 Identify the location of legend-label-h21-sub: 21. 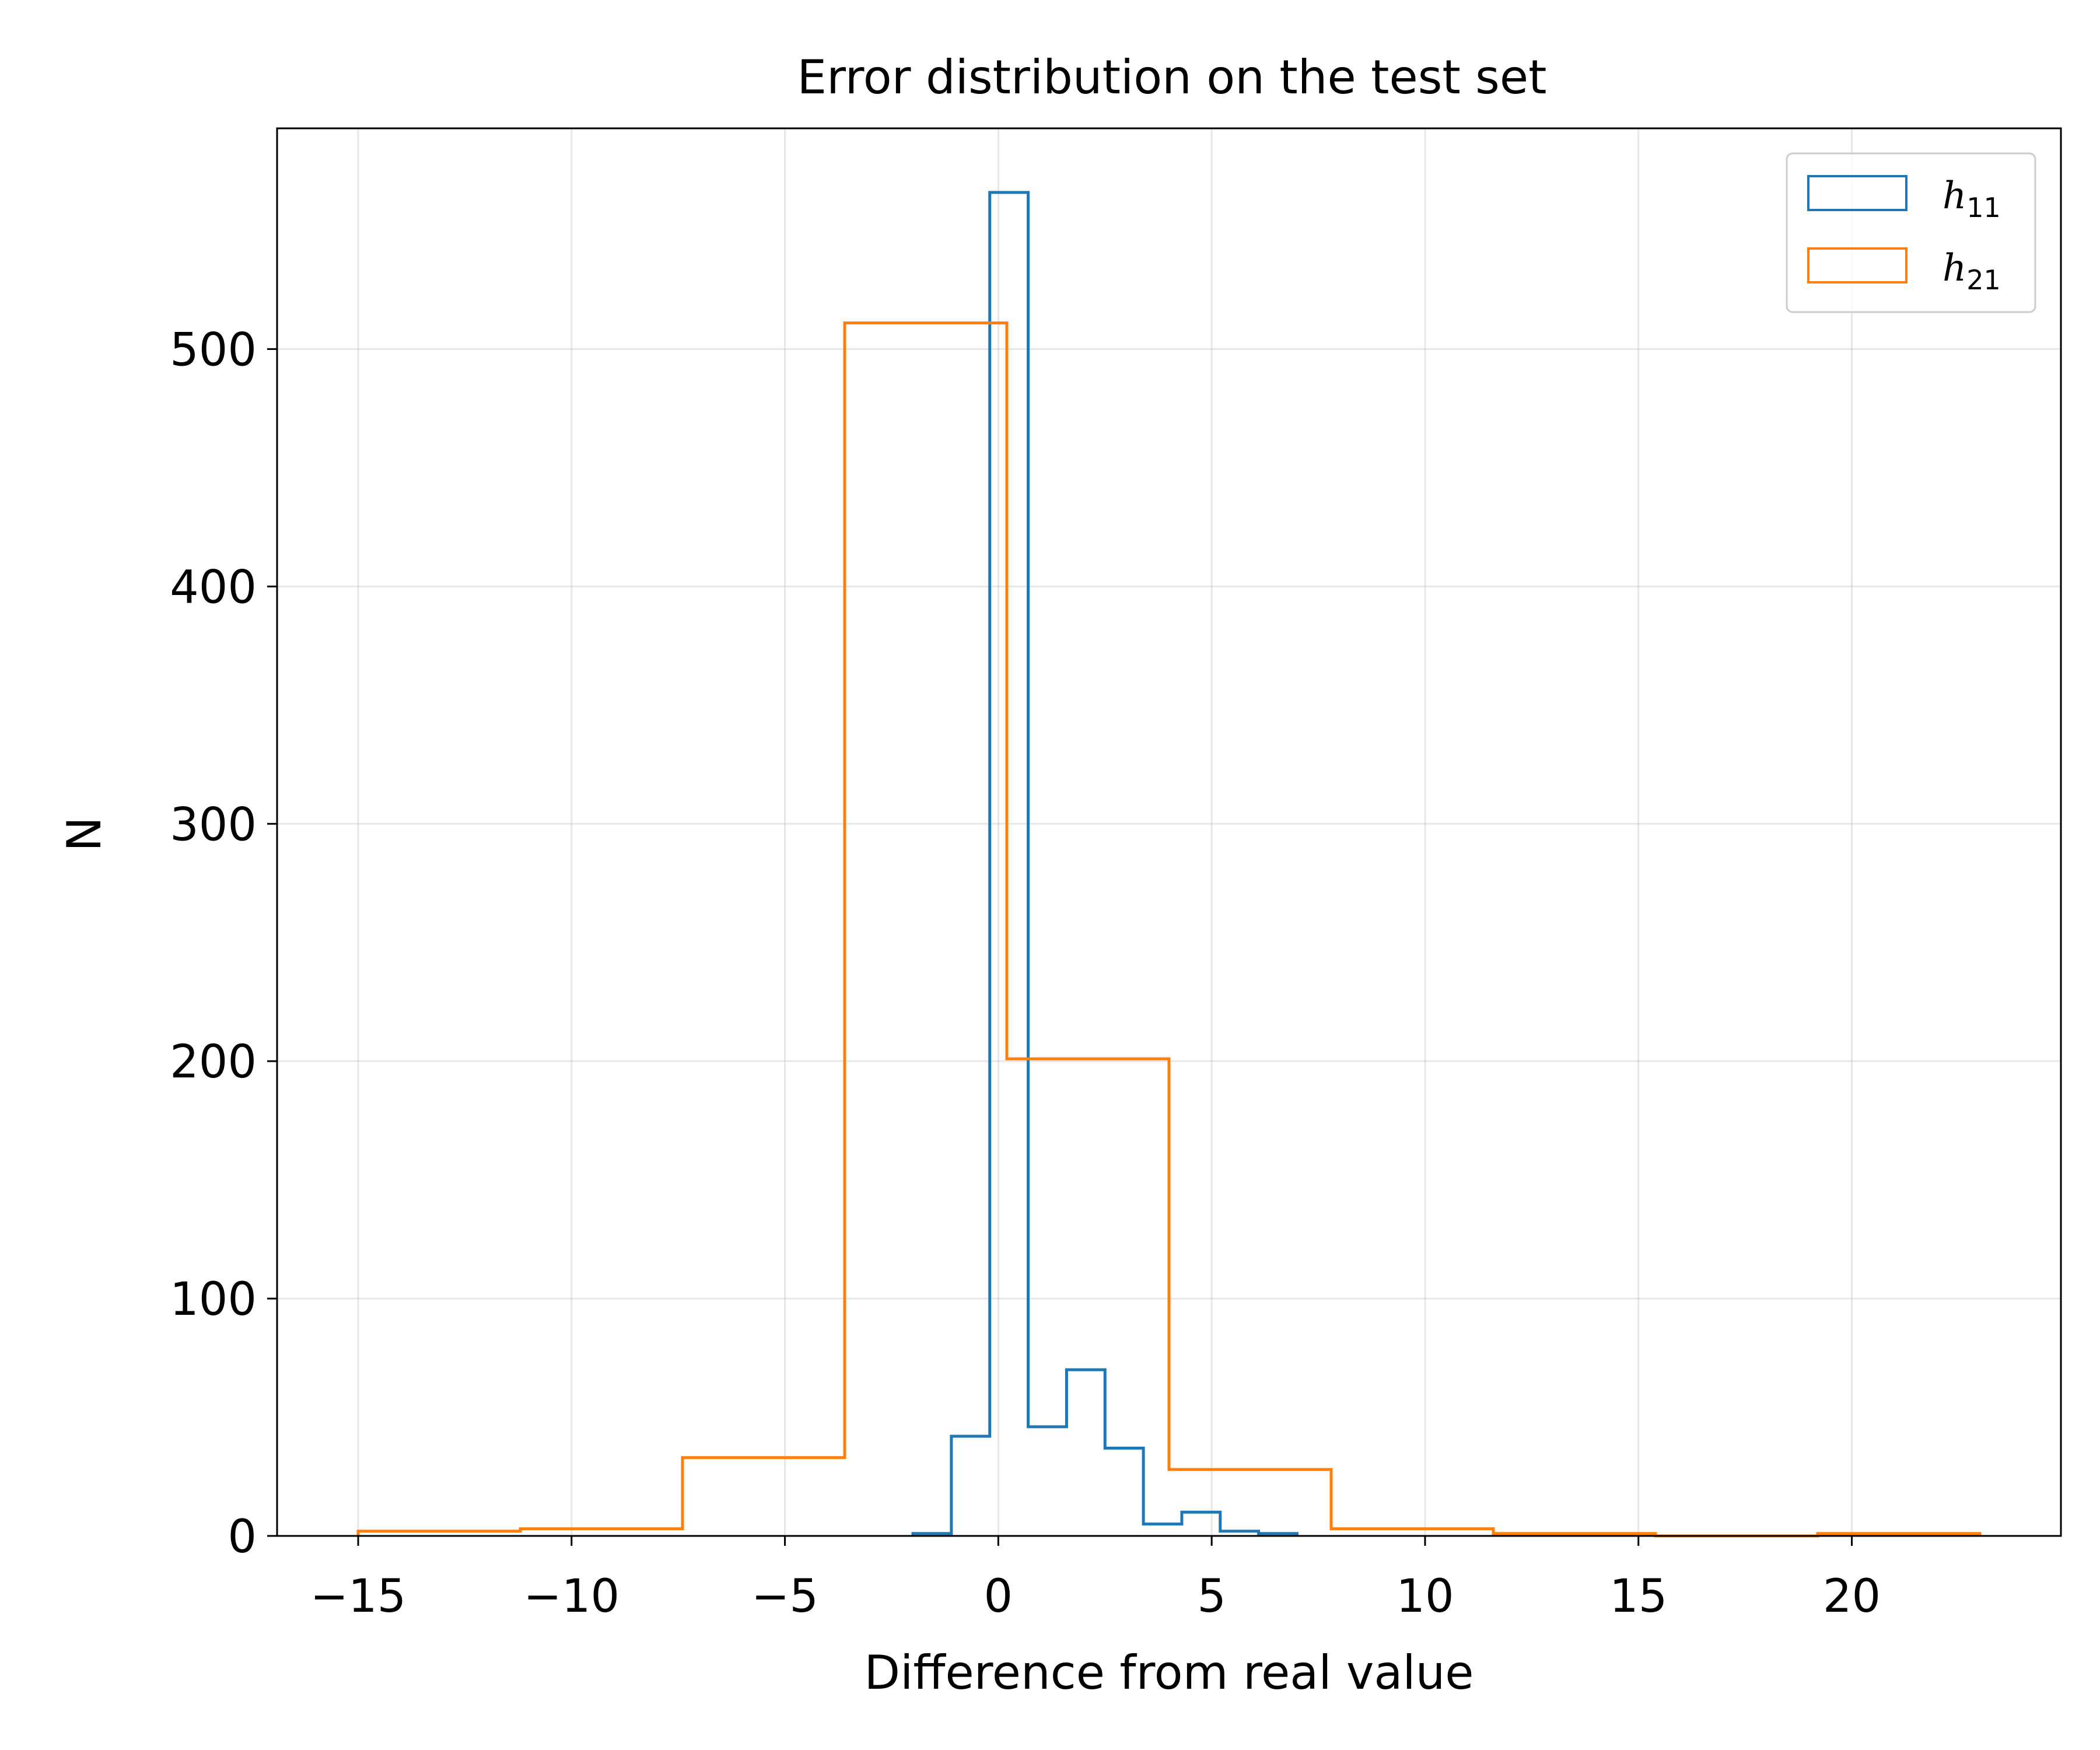
(1983, 280).